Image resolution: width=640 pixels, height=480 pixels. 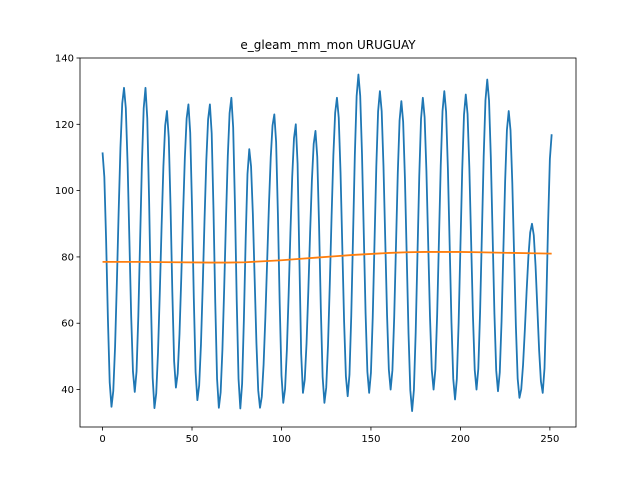 I want to click on y-tick-label: 60, so click(x=67, y=324).